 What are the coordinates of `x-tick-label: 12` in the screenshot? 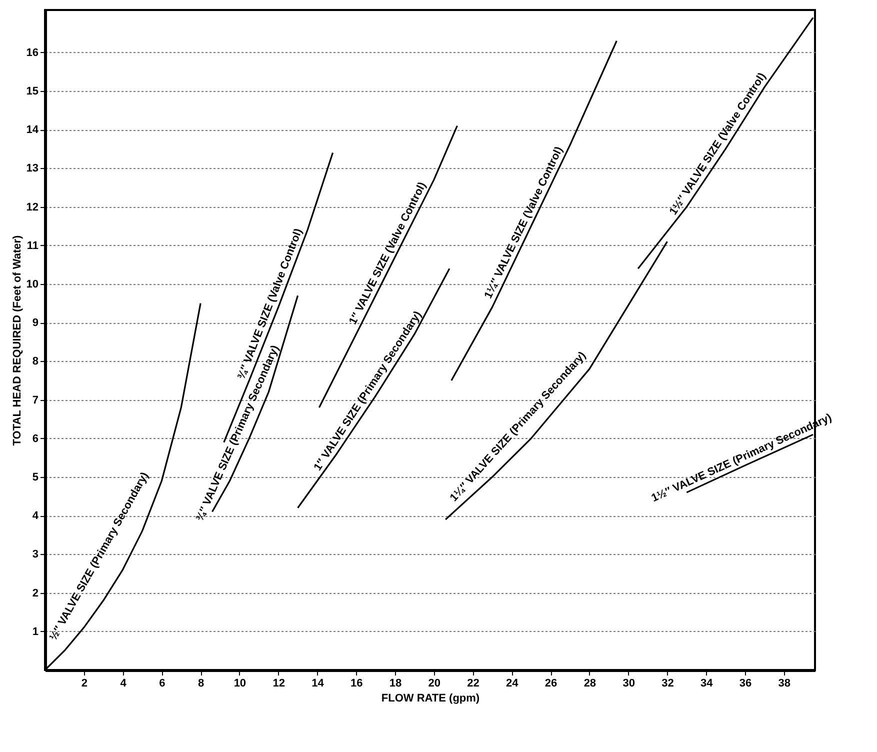 It's located at (278, 684).